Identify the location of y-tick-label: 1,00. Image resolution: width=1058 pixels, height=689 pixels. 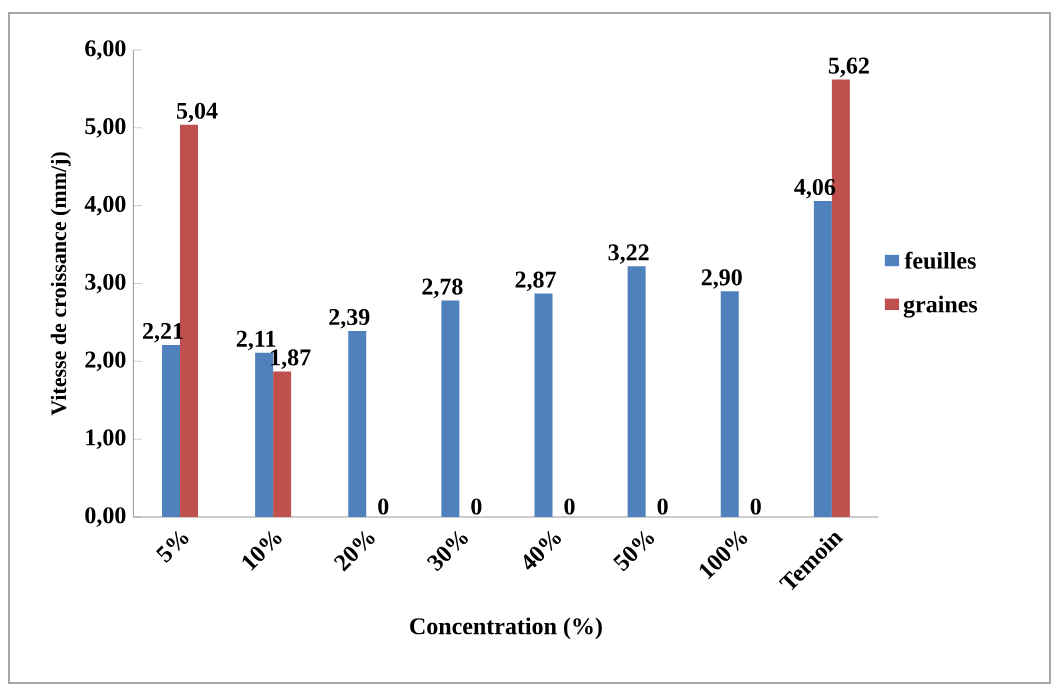
(106, 439).